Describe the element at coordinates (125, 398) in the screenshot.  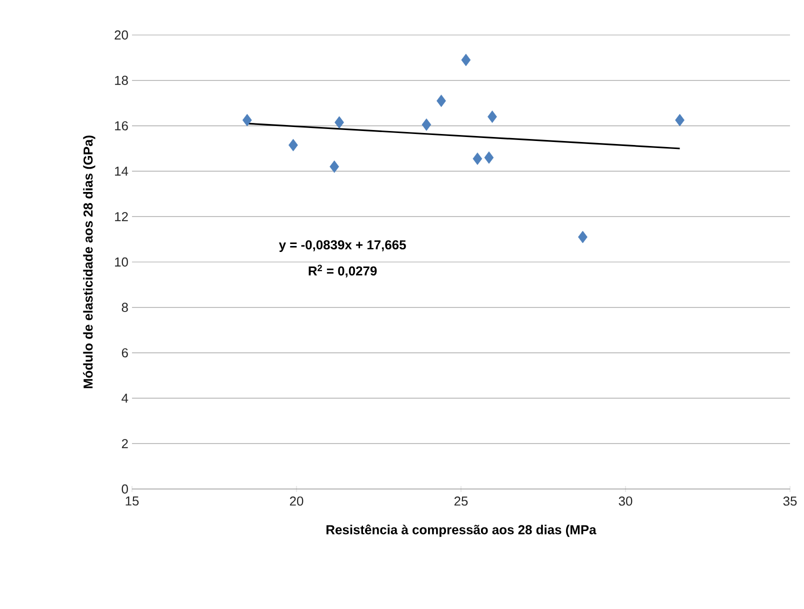
I see `y-tick-label: 4` at that location.